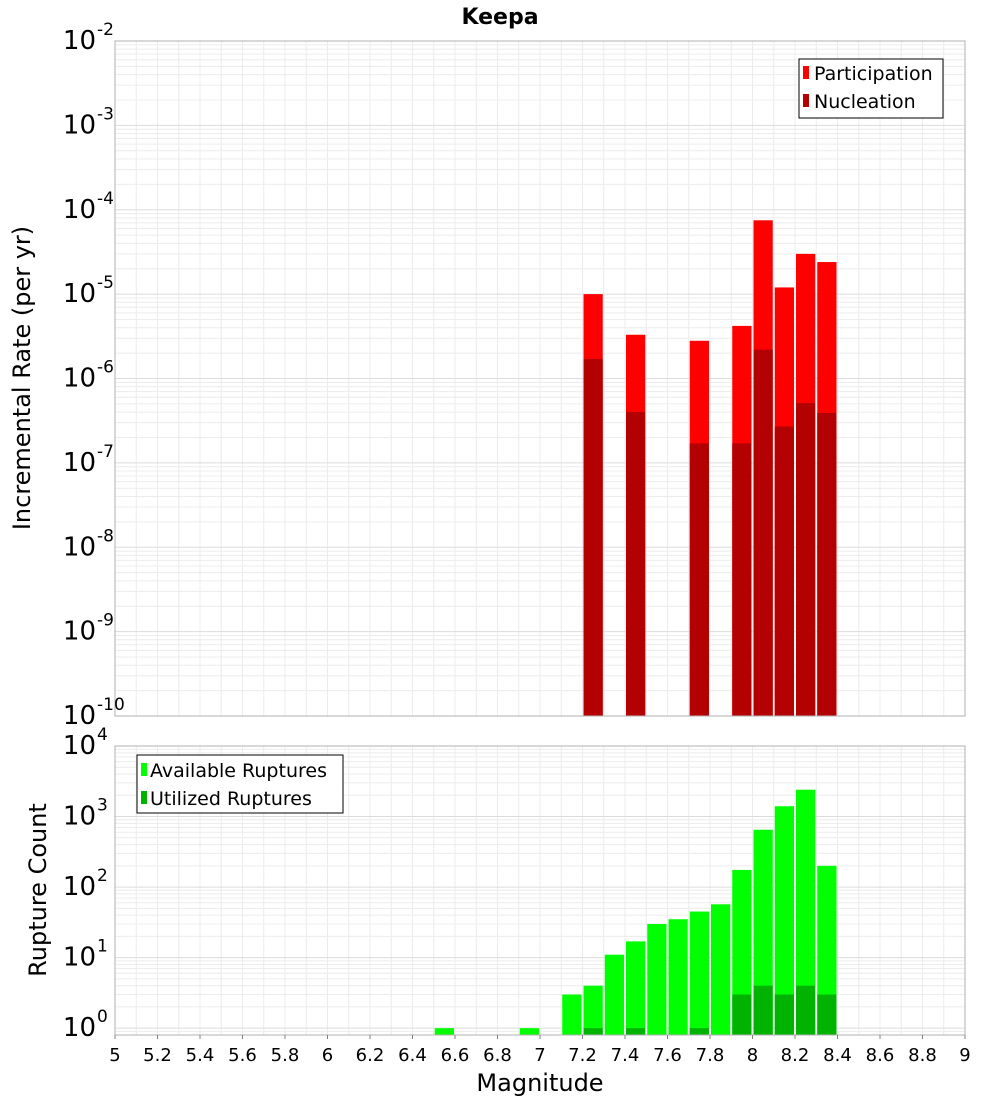 The height and width of the screenshot is (1104, 1000). What do you see at coordinates (111, 705) in the screenshot?
I see `top-y-tick-exponent: -10` at bounding box center [111, 705].